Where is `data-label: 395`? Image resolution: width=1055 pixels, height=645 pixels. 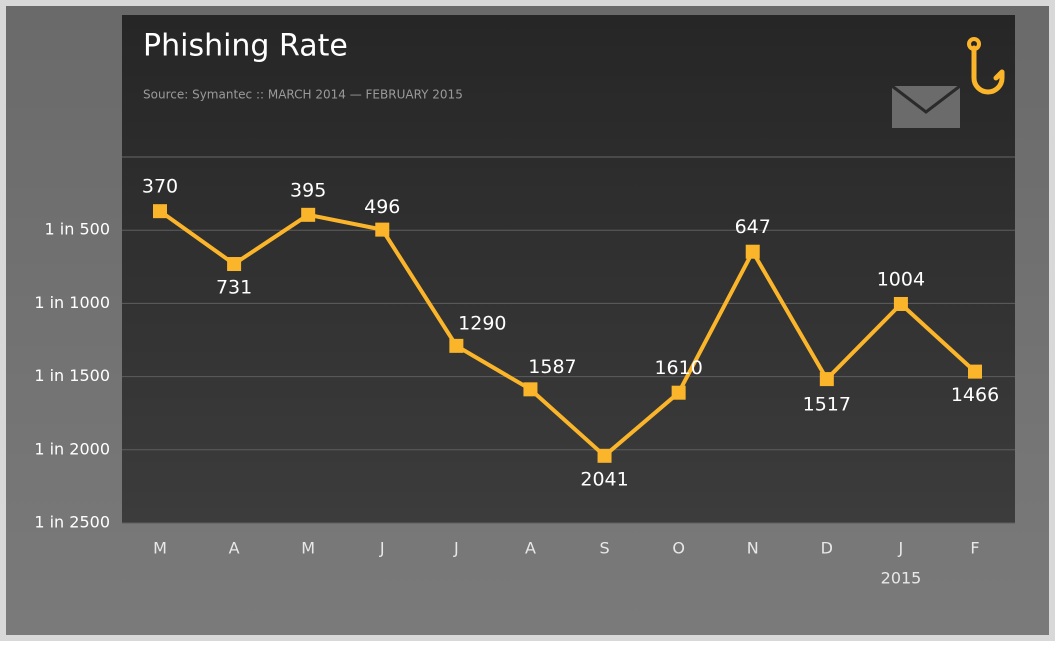 data-label: 395 is located at coordinates (308, 190).